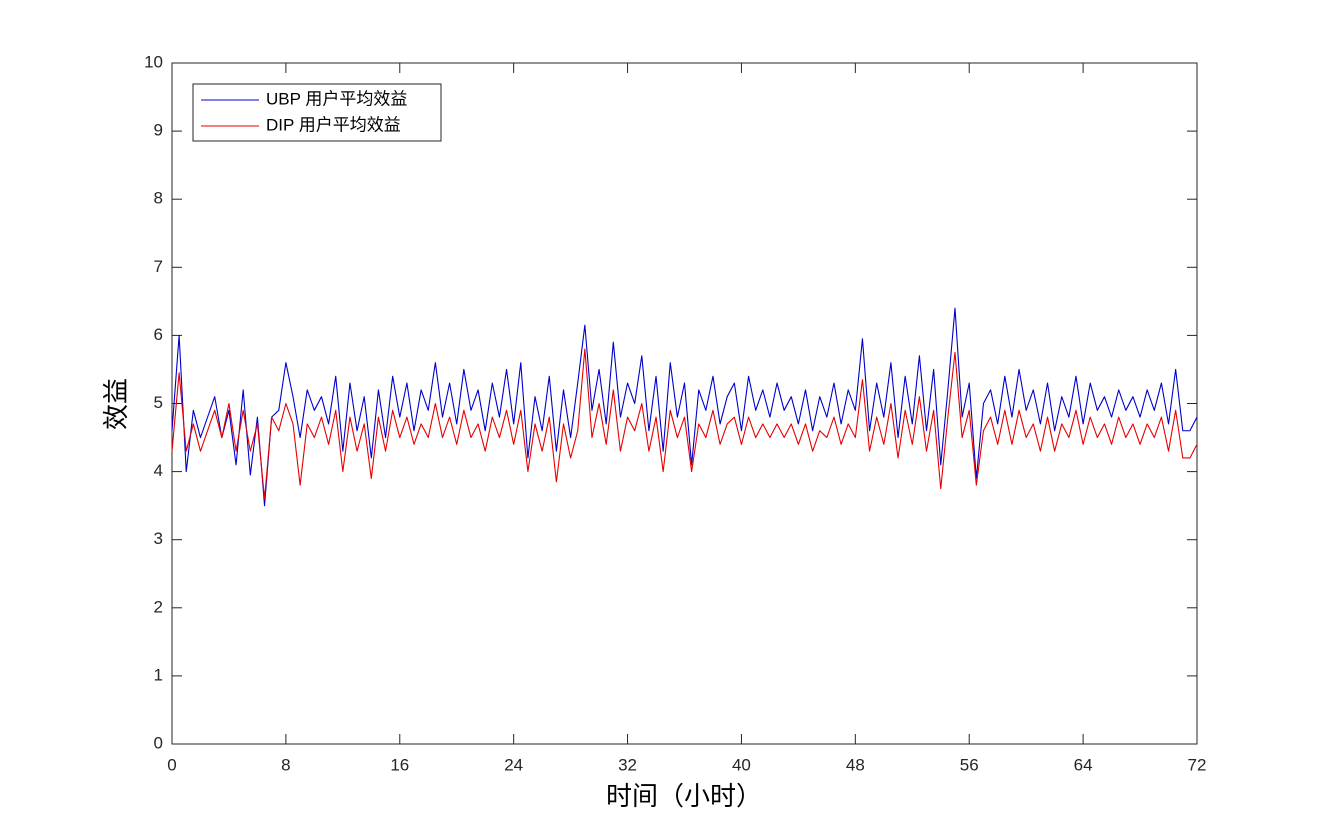 The height and width of the screenshot is (836, 1324). What do you see at coordinates (285, 764) in the screenshot?
I see `x-tick-label: 8` at bounding box center [285, 764].